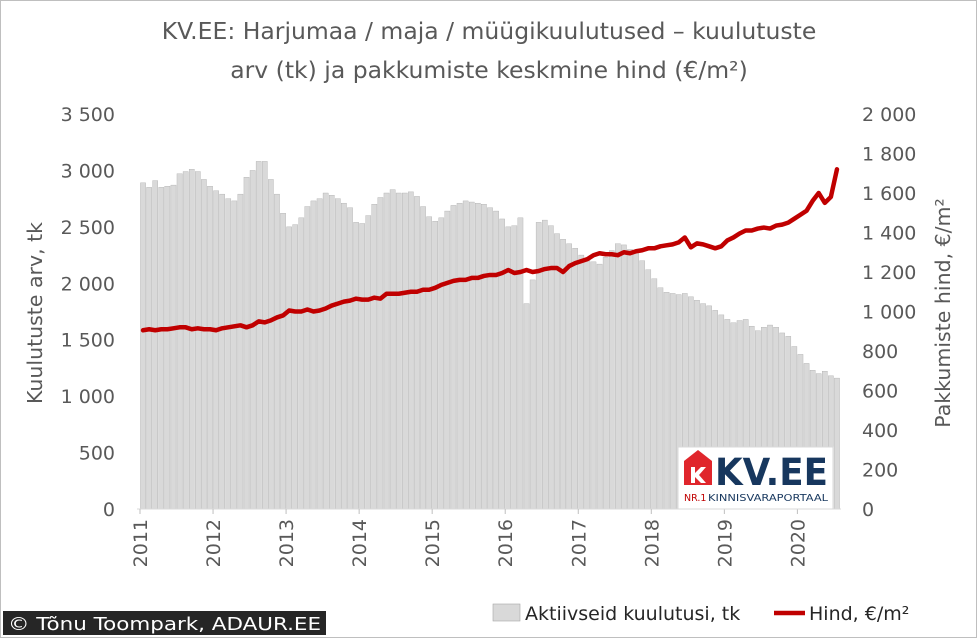 The image size is (977, 638). What do you see at coordinates (506, 543) in the screenshot?
I see `x-tick-label: 2016` at bounding box center [506, 543].